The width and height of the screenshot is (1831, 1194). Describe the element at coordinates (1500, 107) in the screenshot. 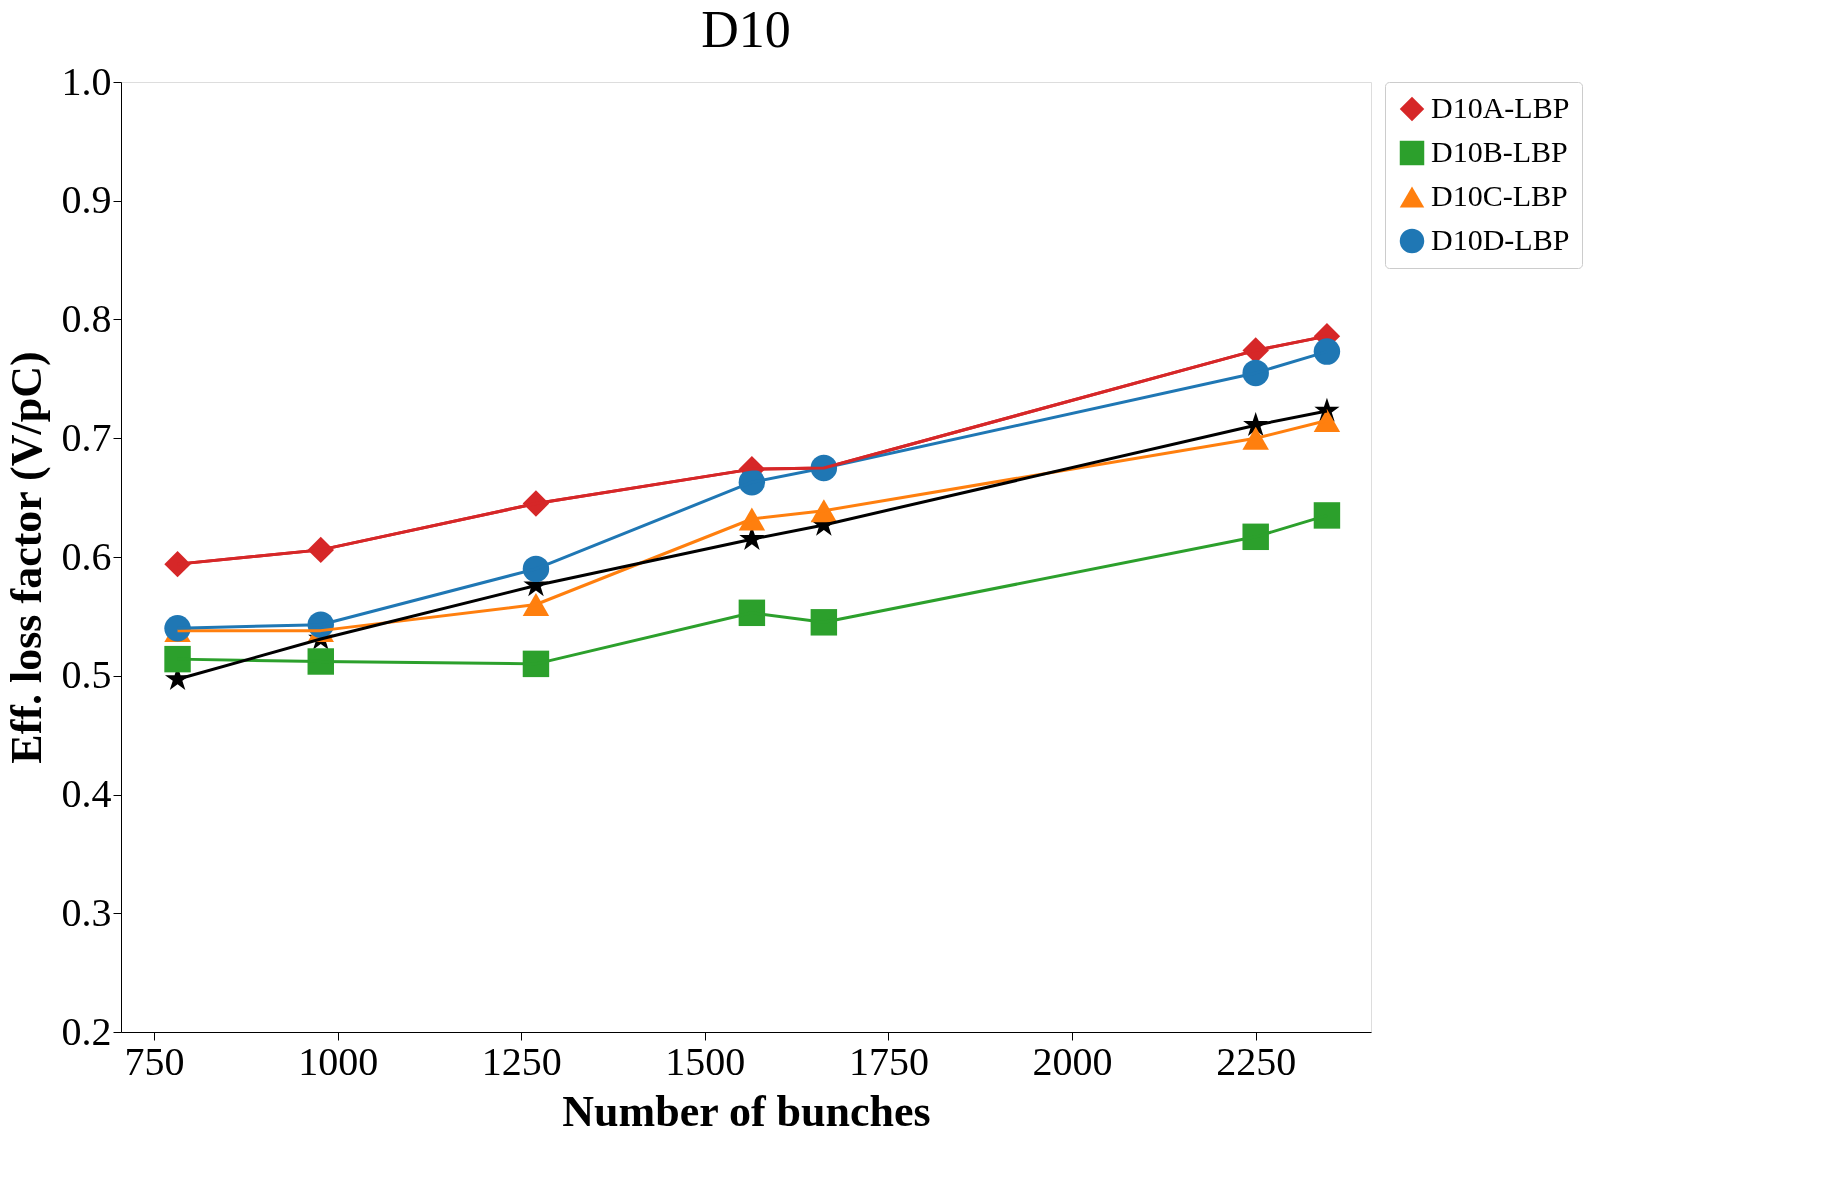

I see `legend-label: D10A-LBP` at that location.